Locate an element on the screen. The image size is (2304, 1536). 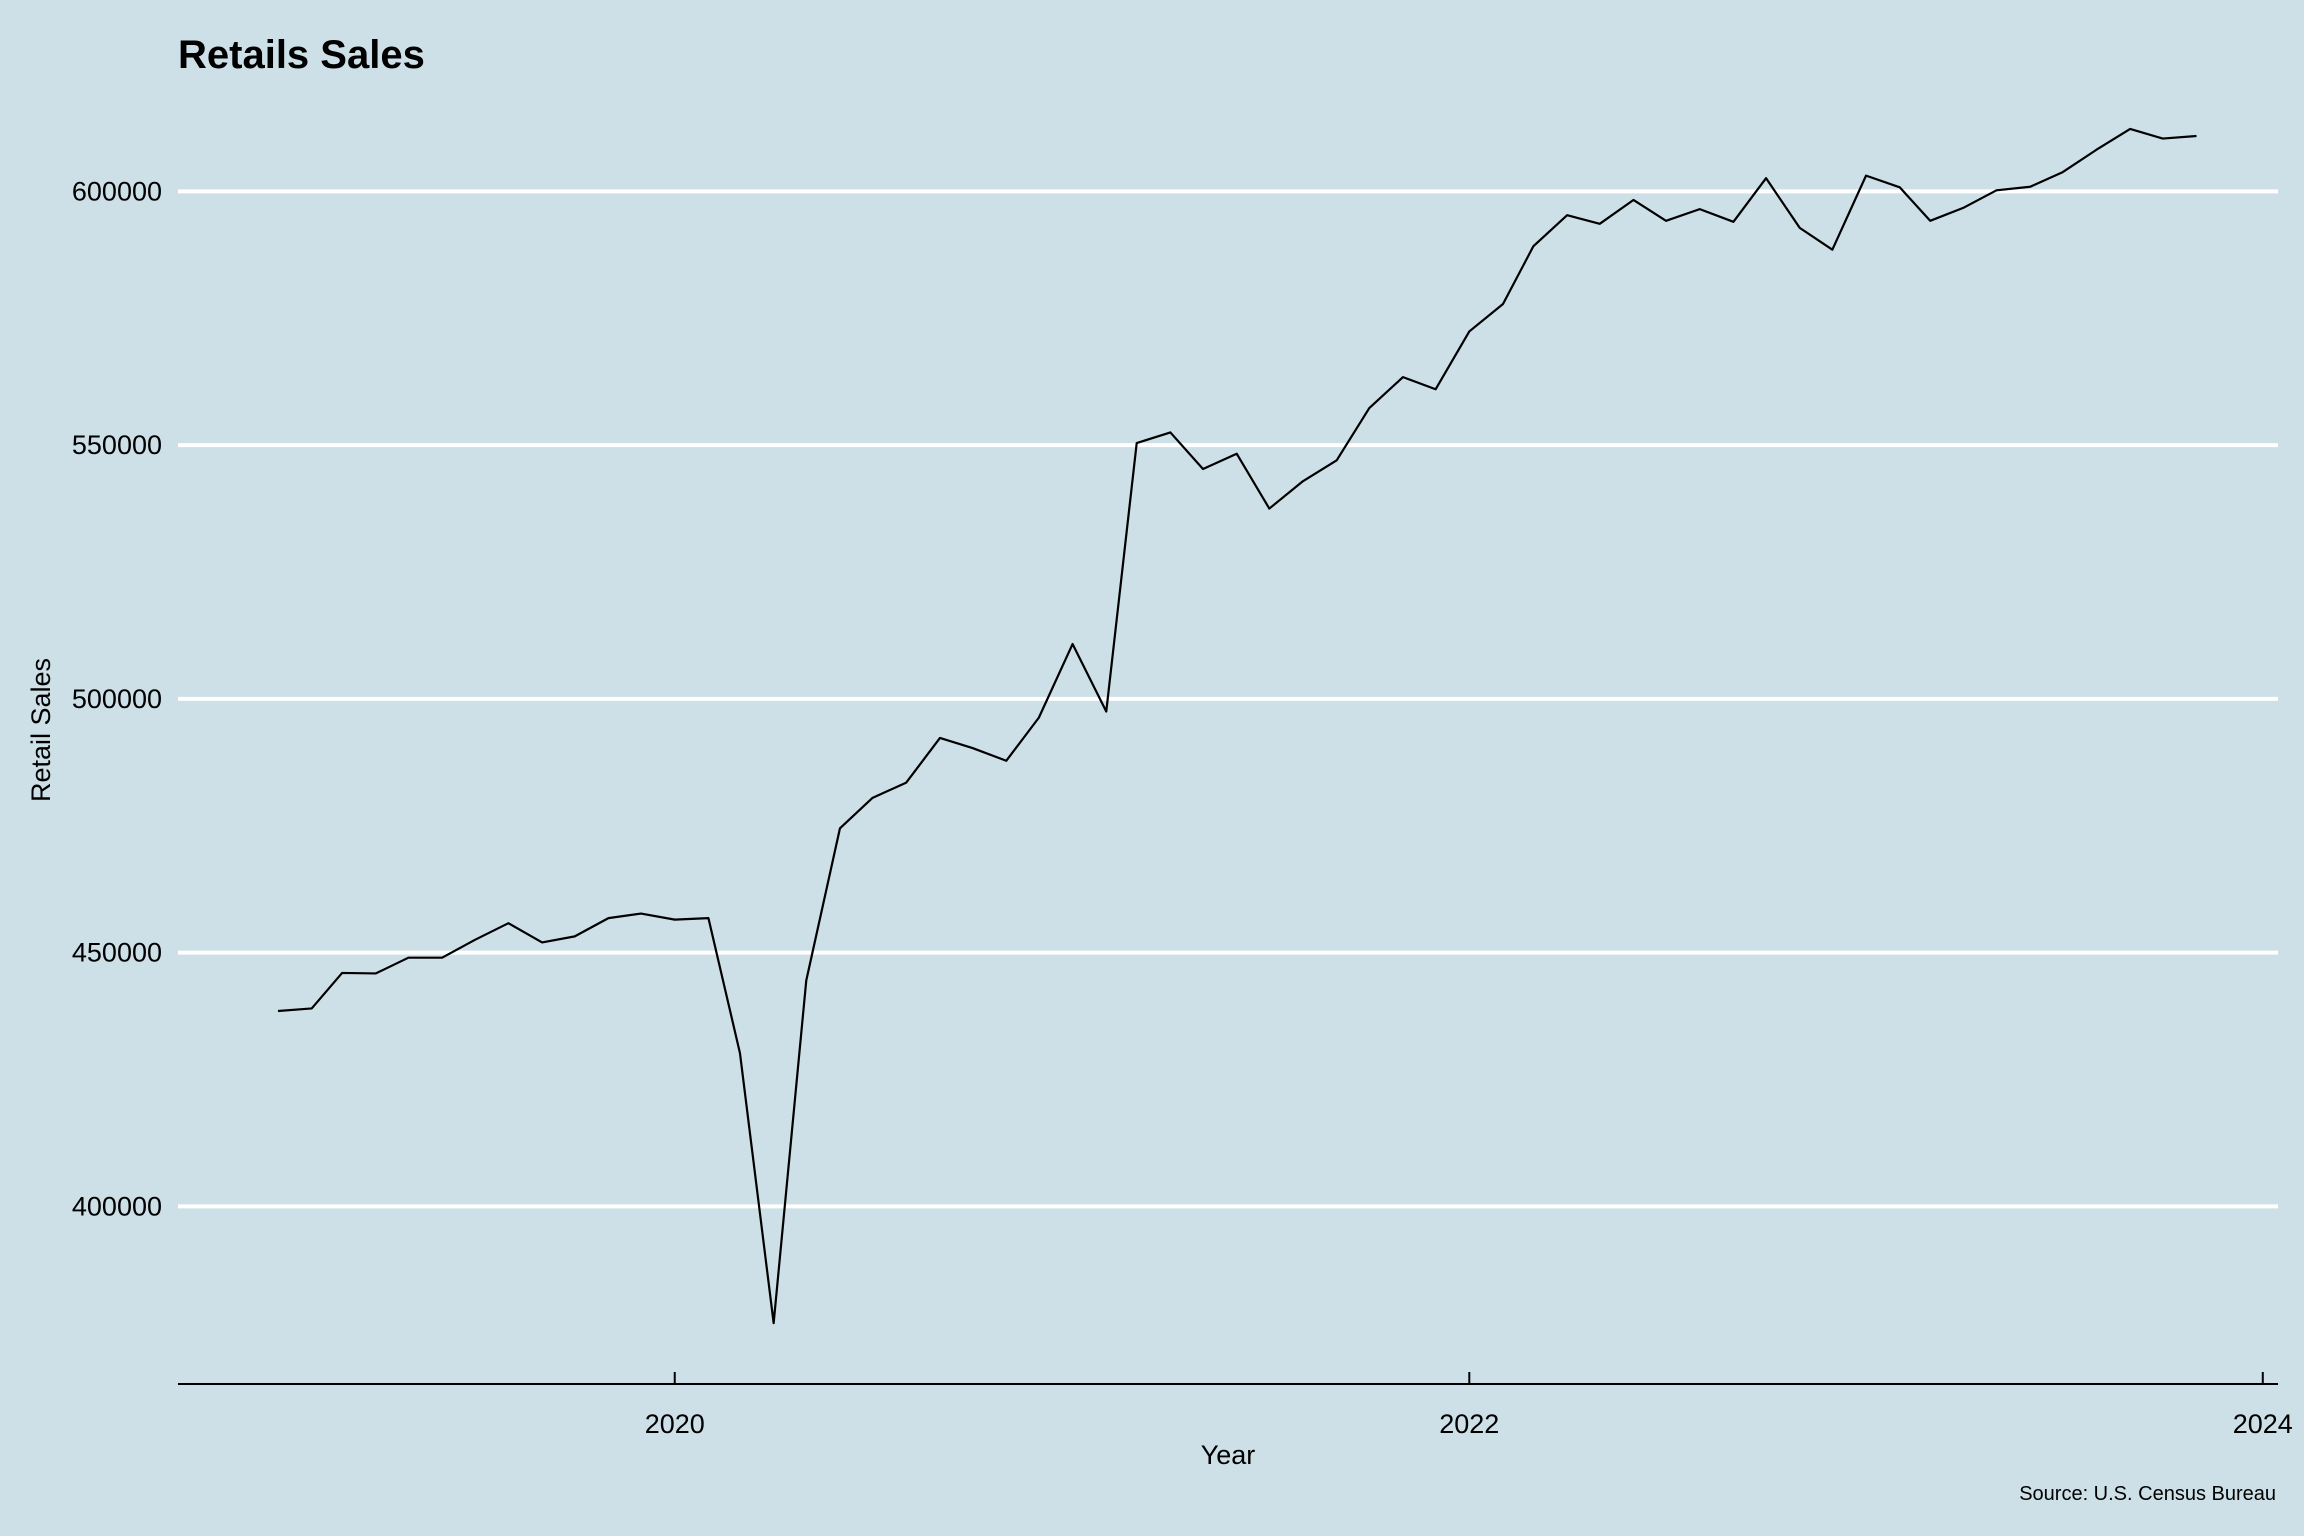
x-tick-label: 2024 is located at coordinates (2263, 1424).